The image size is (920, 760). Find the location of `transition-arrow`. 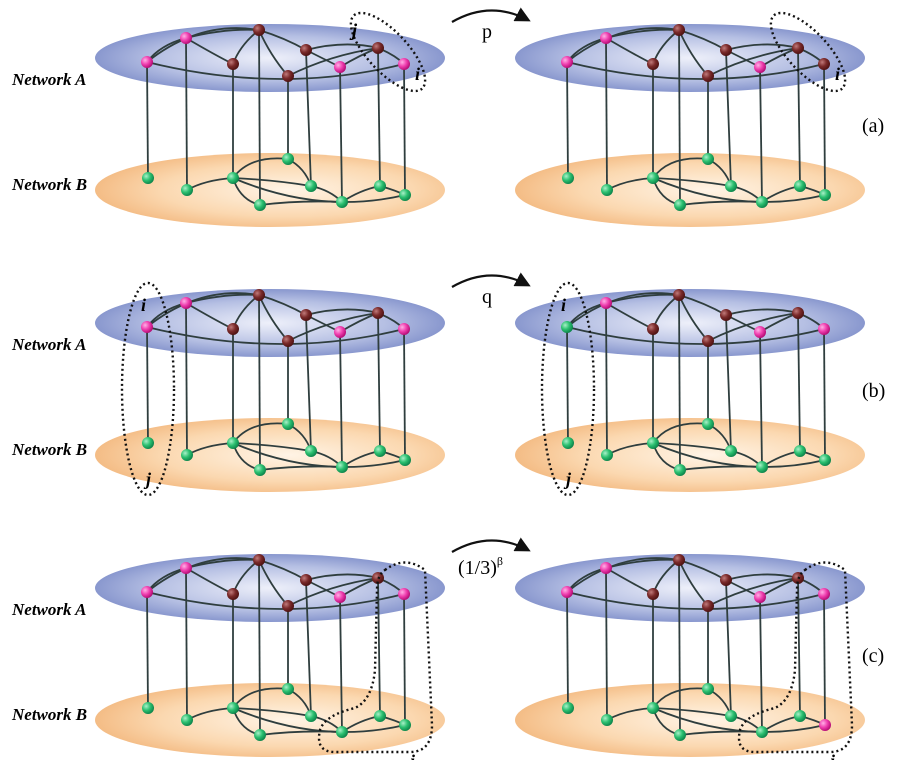

transition-arrow is located at coordinates (491, 15).